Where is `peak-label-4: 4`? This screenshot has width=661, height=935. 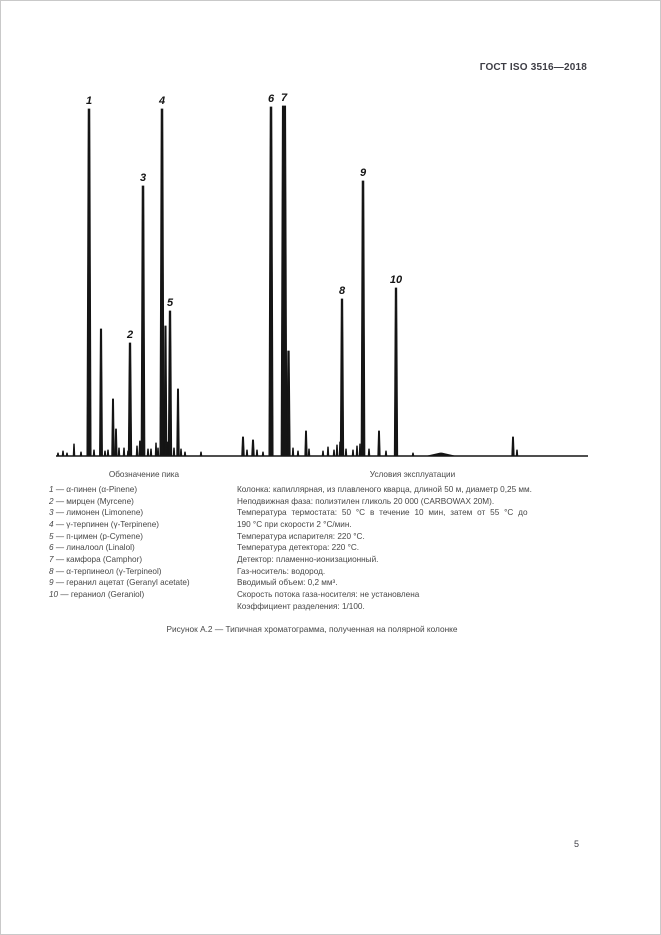
peak-label-4: 4 is located at coordinates (161, 101).